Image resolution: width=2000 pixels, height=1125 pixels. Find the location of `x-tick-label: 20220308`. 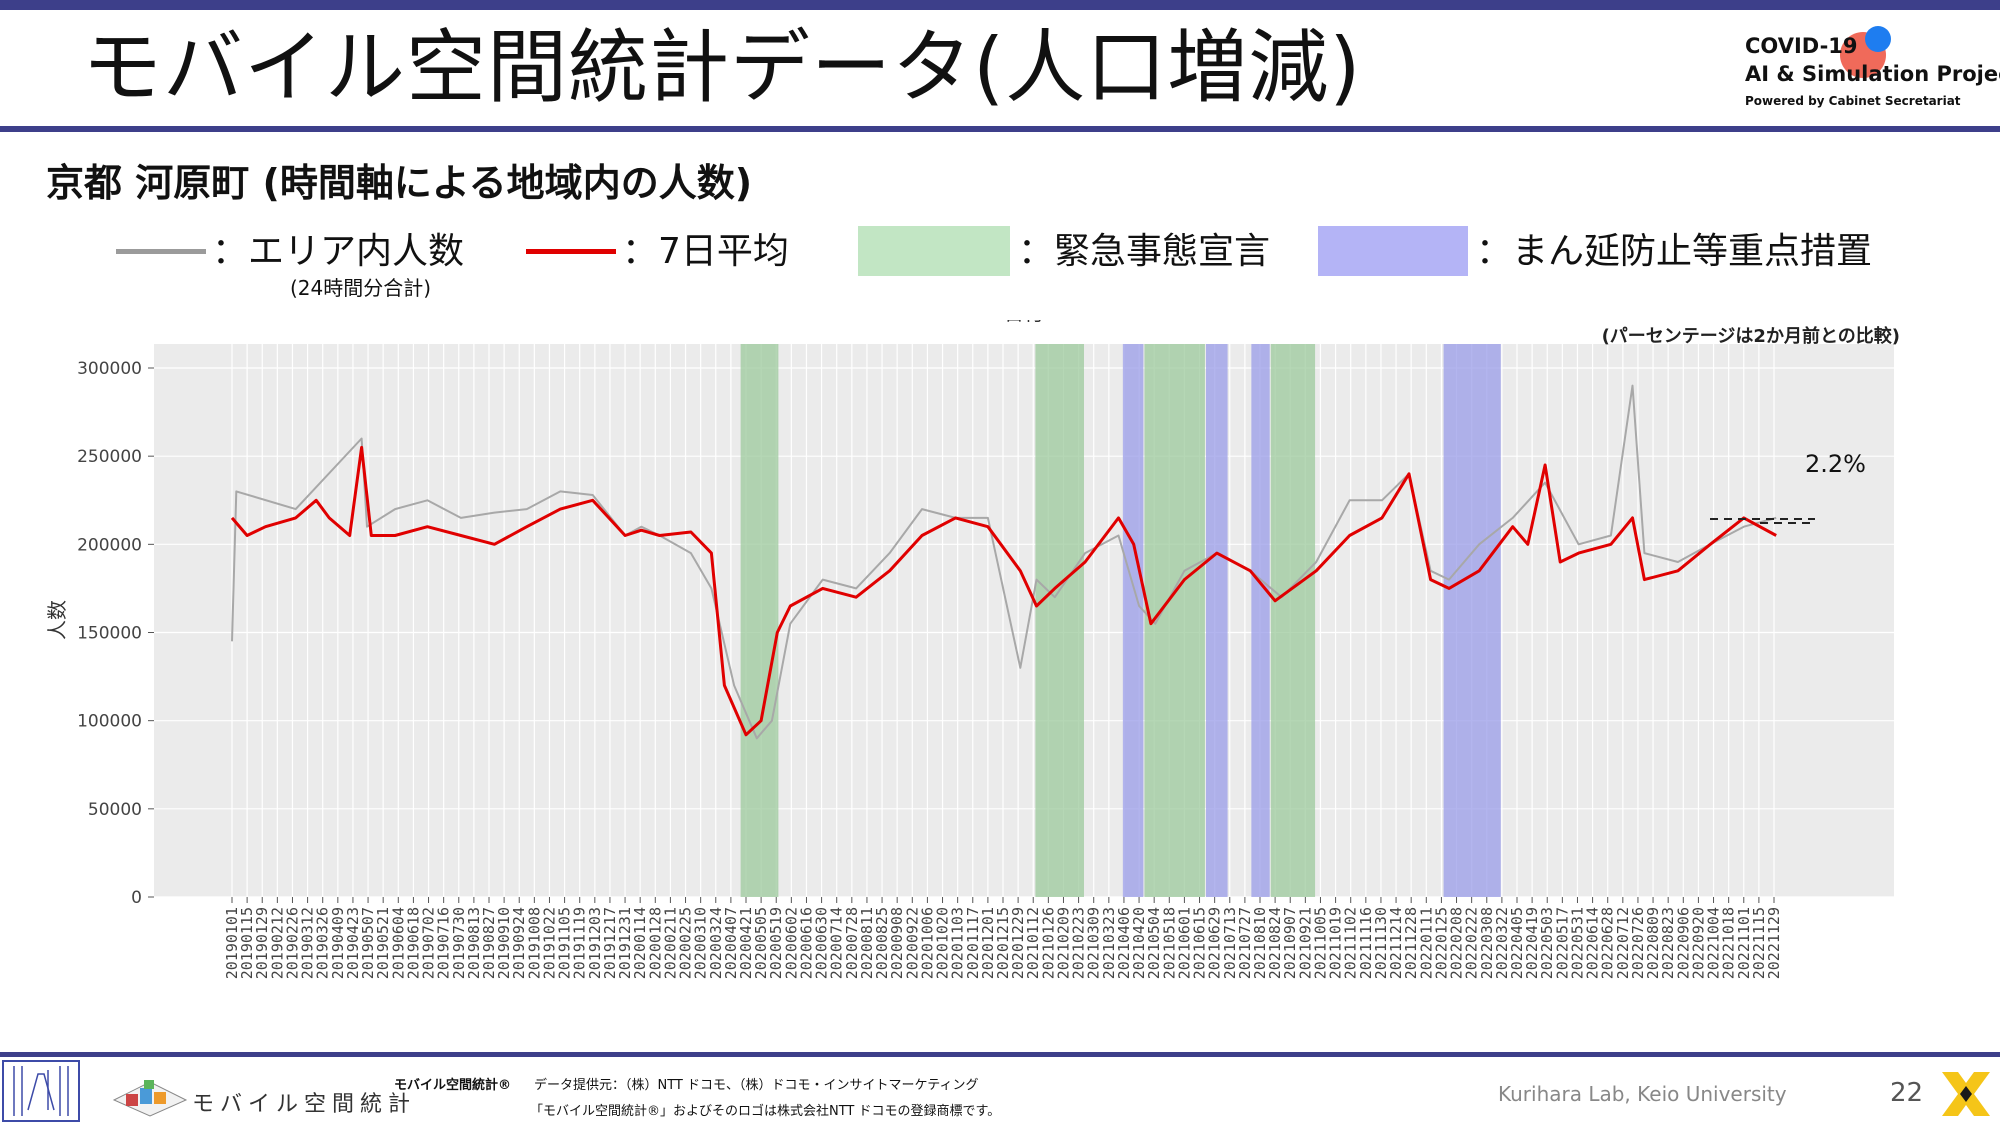

x-tick-label: 20220308 is located at coordinates (1487, 943).